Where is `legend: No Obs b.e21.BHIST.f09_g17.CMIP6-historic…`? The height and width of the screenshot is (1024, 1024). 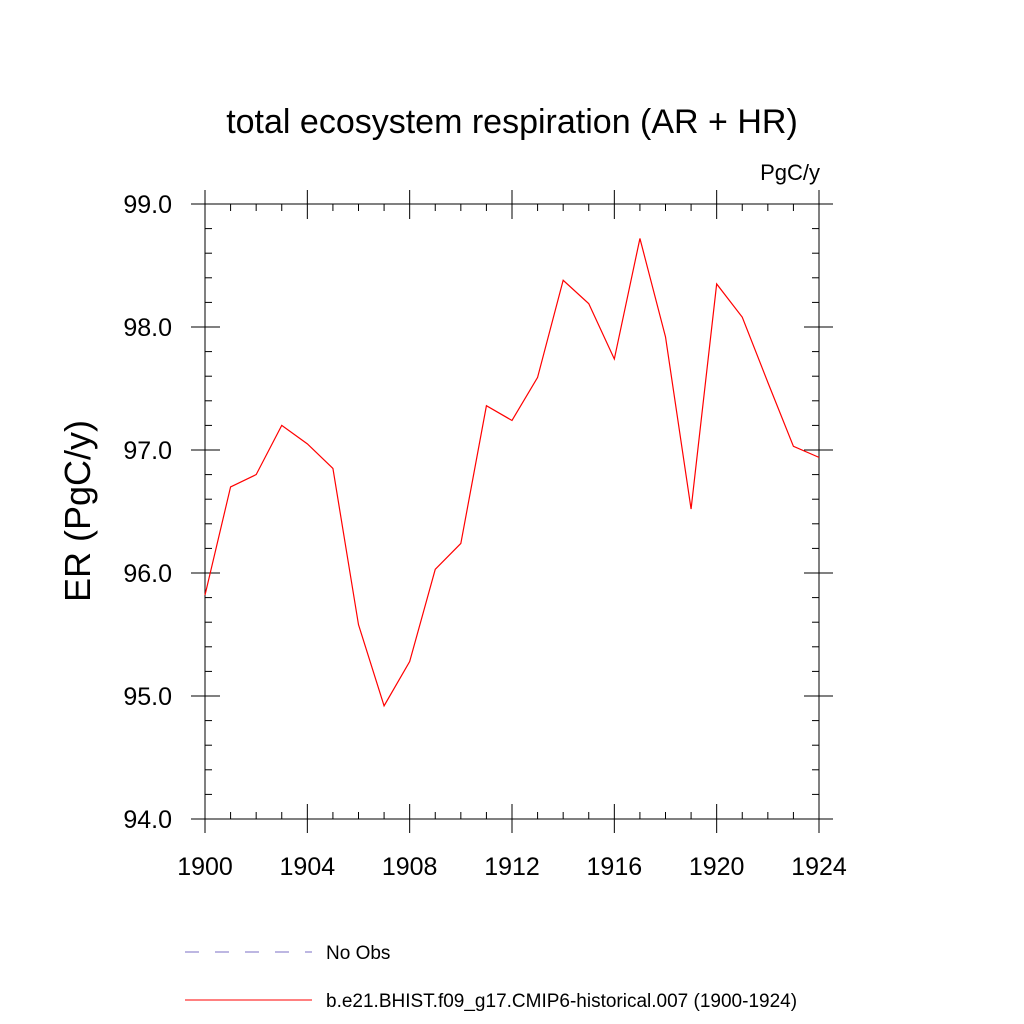
legend: No Obs b.e21.BHIST.f09_g17.CMIP6-historic… is located at coordinates (491, 977).